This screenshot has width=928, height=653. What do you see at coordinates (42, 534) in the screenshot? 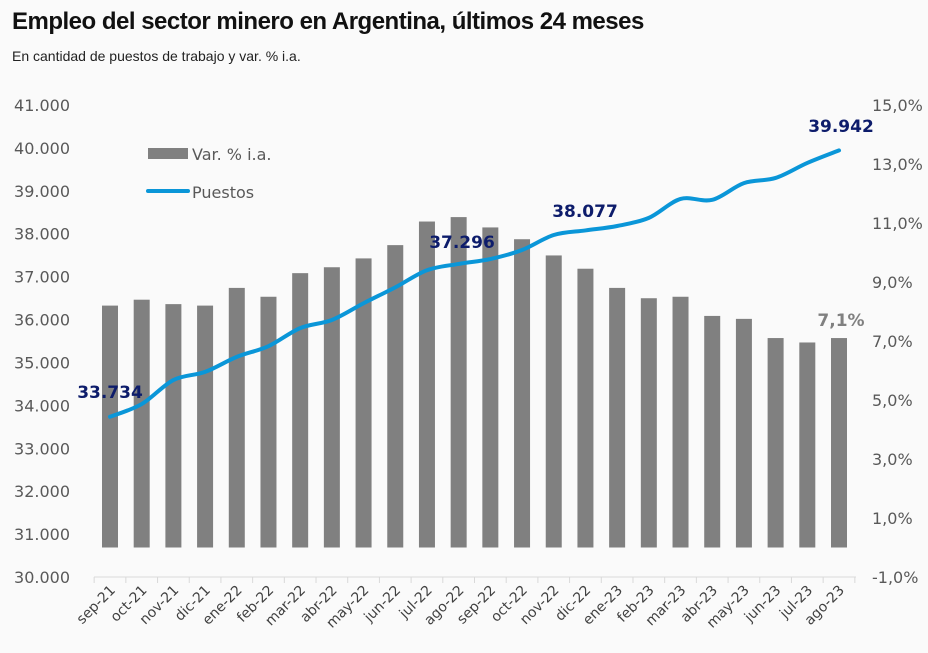
I see `left-axis-tick: 31.000` at bounding box center [42, 534].